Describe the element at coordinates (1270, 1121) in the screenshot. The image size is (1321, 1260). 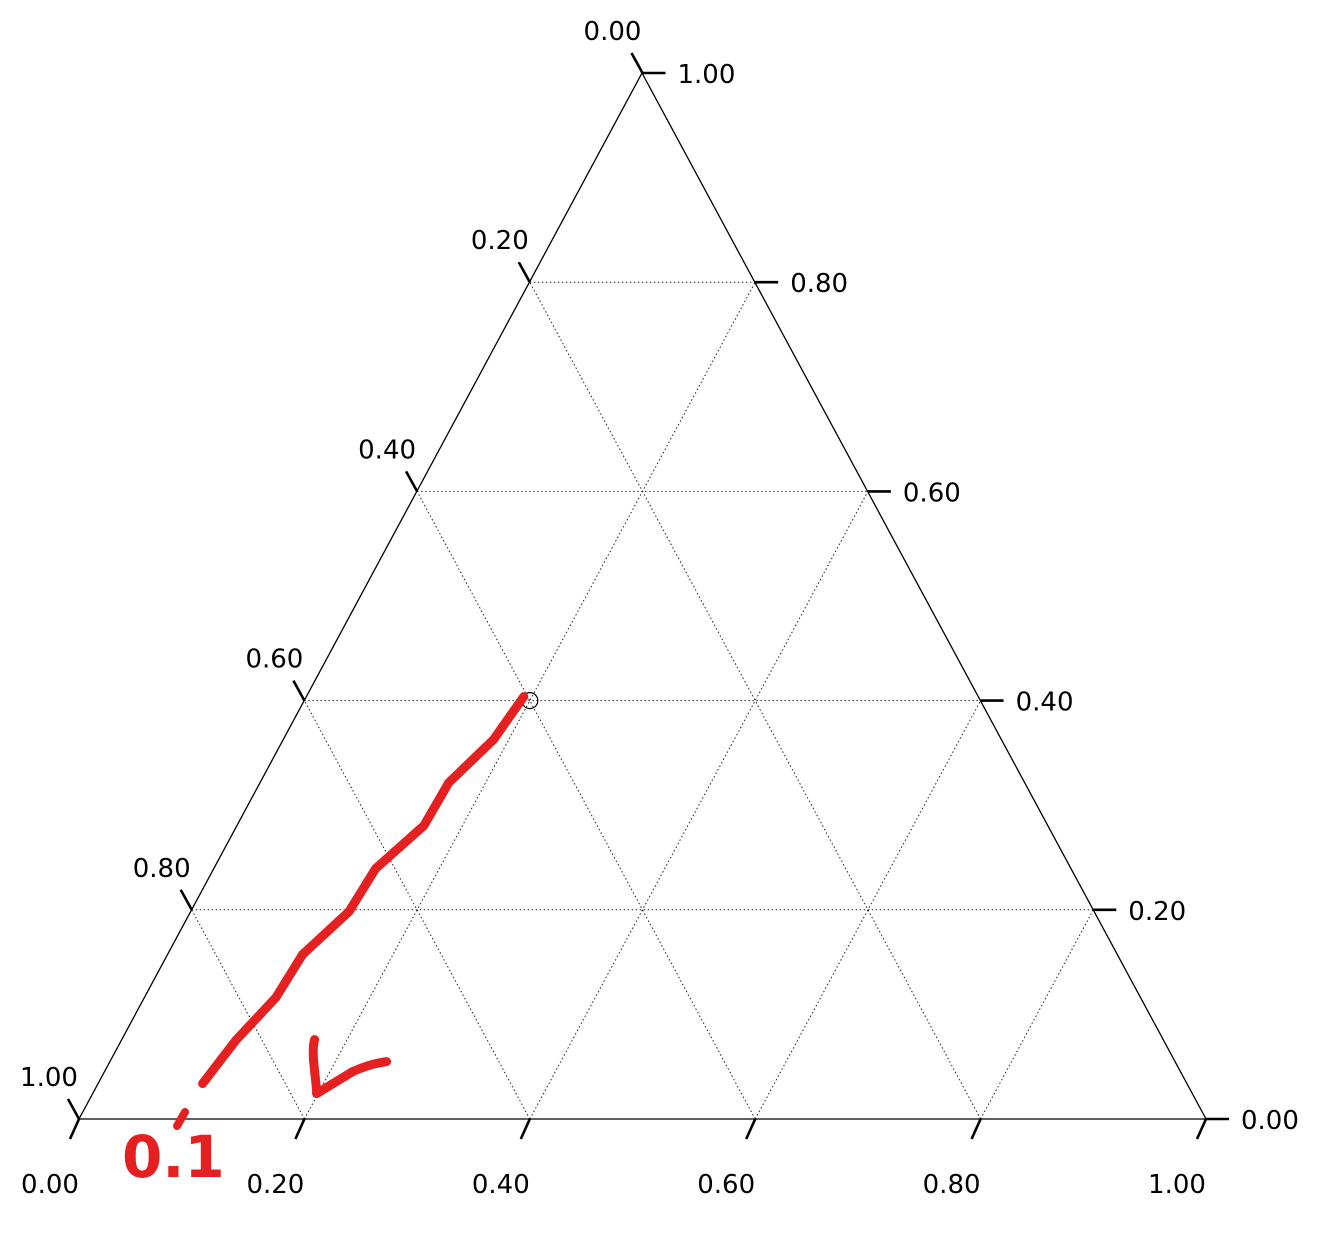
I see `right-axis-tick-label: 0.00` at that location.